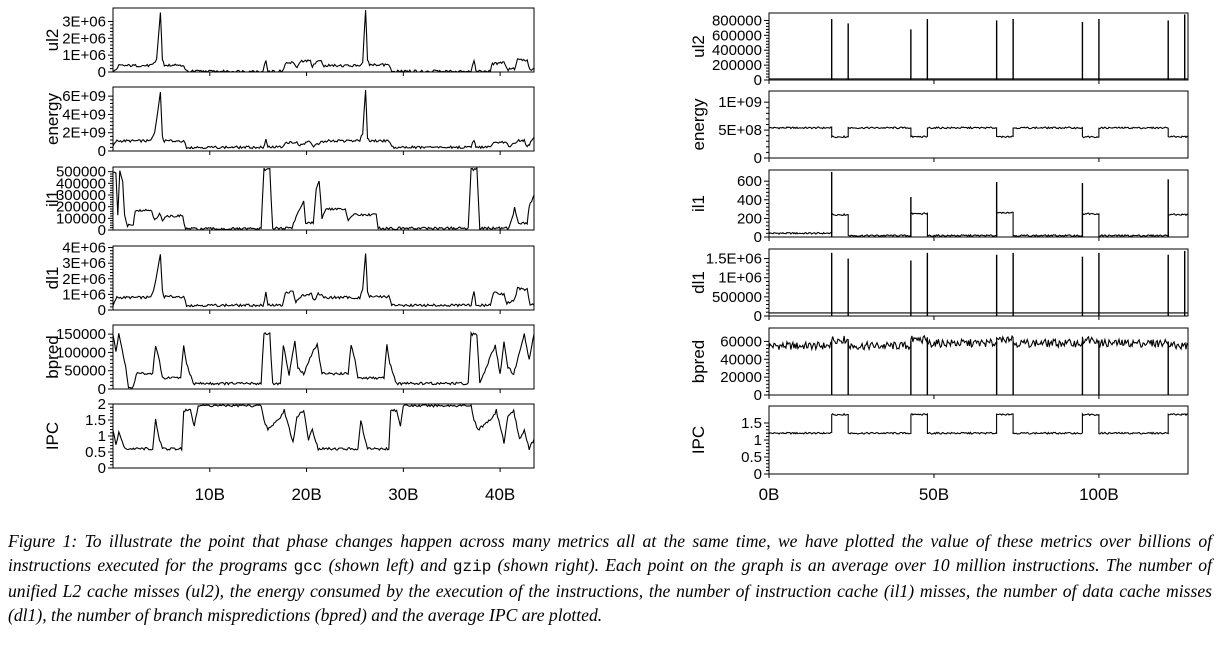 Image resolution: width=1217 pixels, height=664 pixels. Describe the element at coordinates (737, 35) in the screenshot. I see `y-tick-label: 600000` at that location.